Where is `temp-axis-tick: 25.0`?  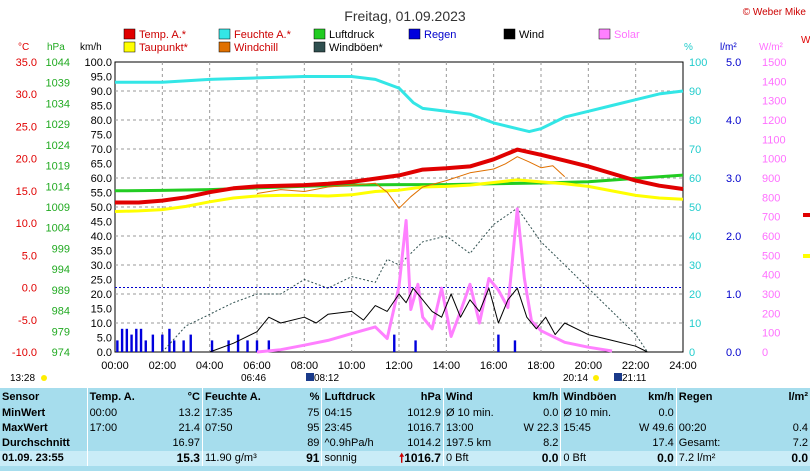 temp-axis-tick: 25.0 is located at coordinates (26, 127).